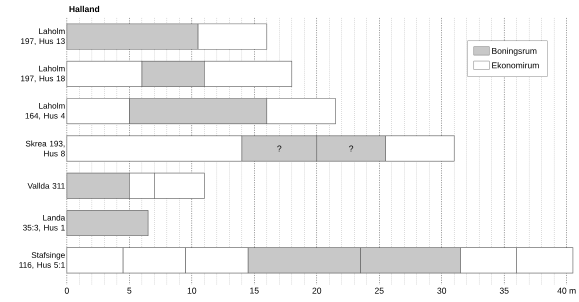  What do you see at coordinates (46, 186) in the screenshot?
I see `y-tick-label: Vallda 311` at bounding box center [46, 186].